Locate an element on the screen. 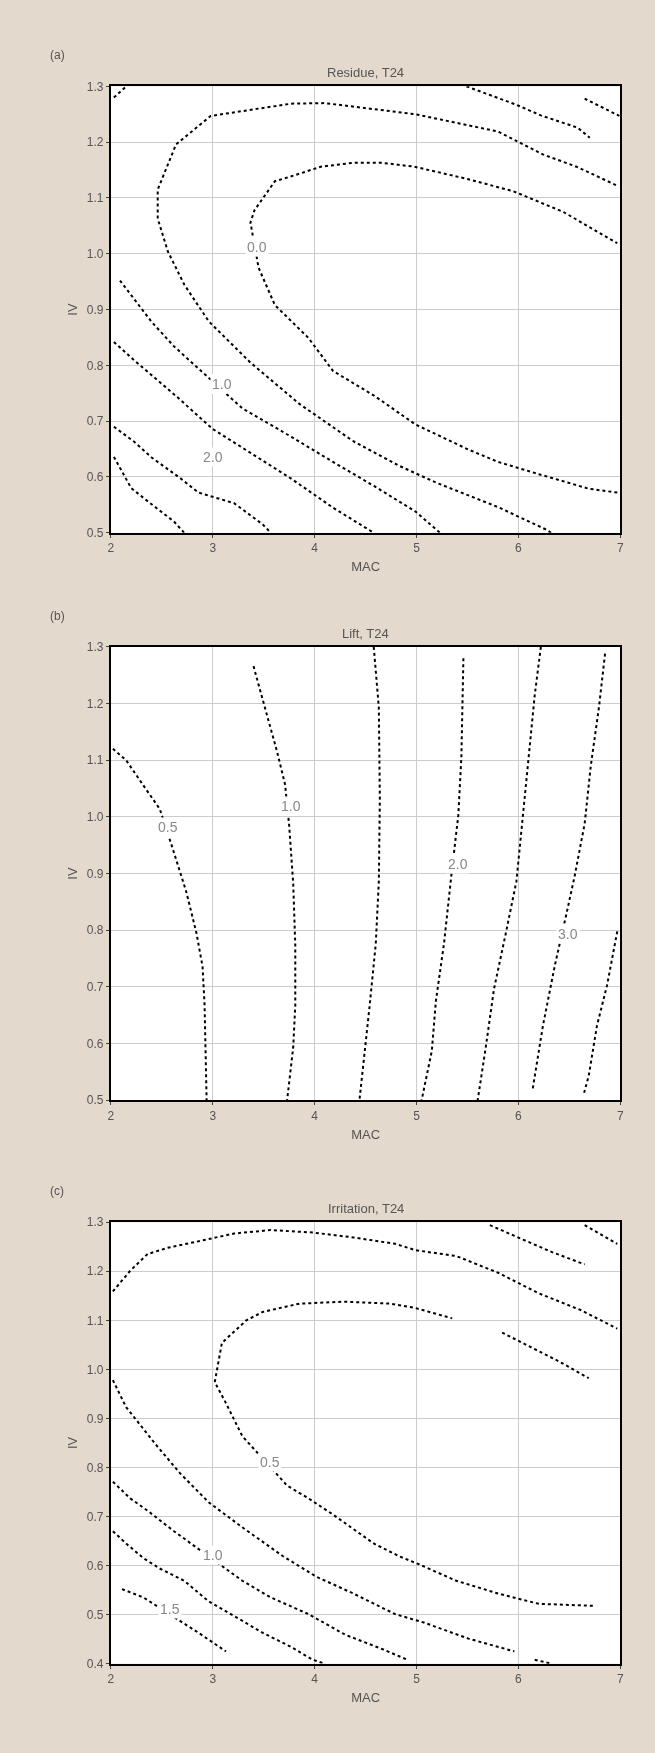 Image resolution: width=655 pixels, height=1753 pixels. chart-title: Residue, T24 is located at coordinates (366, 72).